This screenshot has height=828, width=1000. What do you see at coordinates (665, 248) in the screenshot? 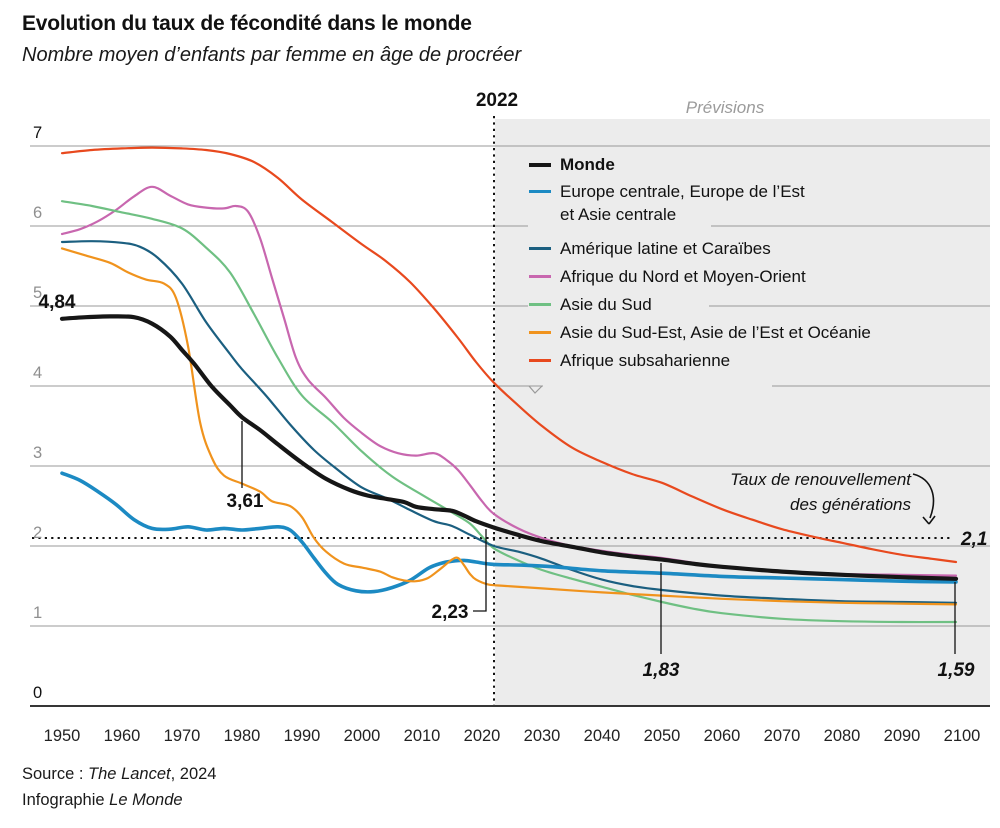
I see `legend-item-label: Amérique latine et Caraïbes` at bounding box center [665, 248].